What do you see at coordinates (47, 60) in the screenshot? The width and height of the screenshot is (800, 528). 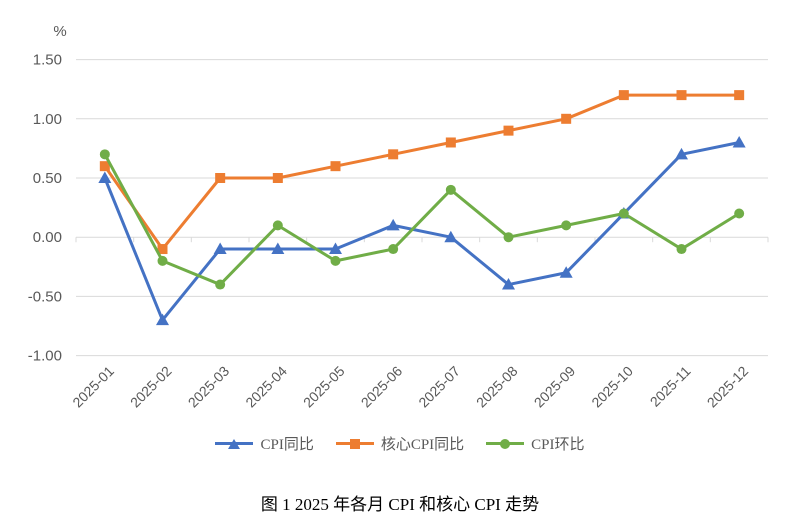 I see `y-axis-tick-label: 1.50` at bounding box center [47, 60].